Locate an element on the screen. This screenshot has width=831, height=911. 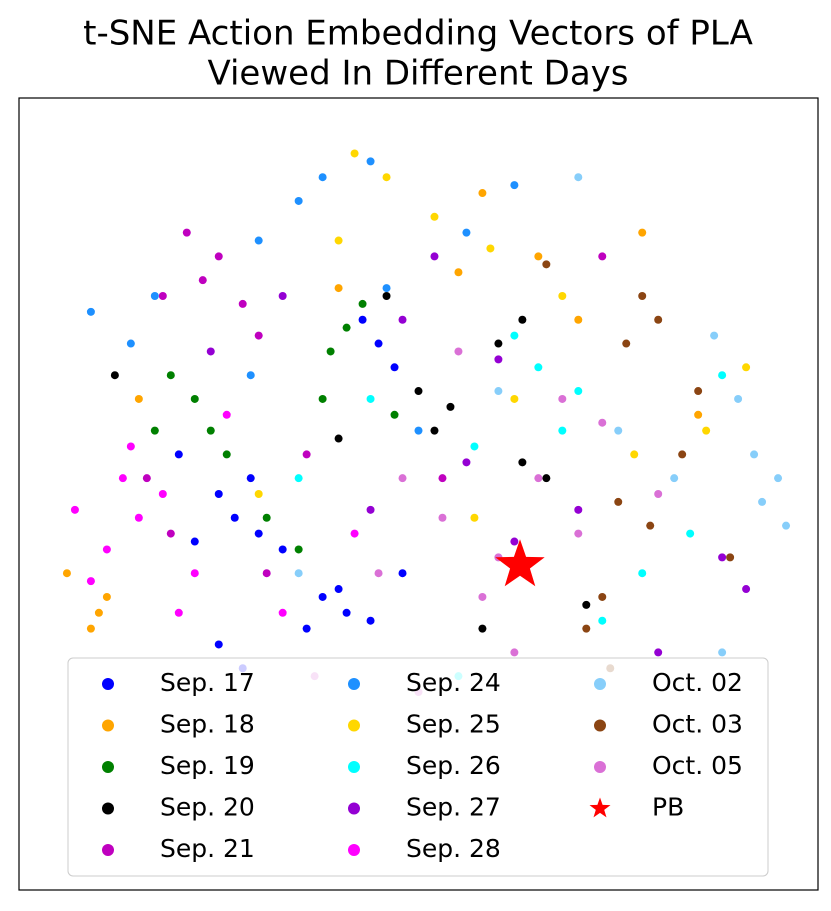
chart-title: Viewed In Different Days is located at coordinates (417, 74).